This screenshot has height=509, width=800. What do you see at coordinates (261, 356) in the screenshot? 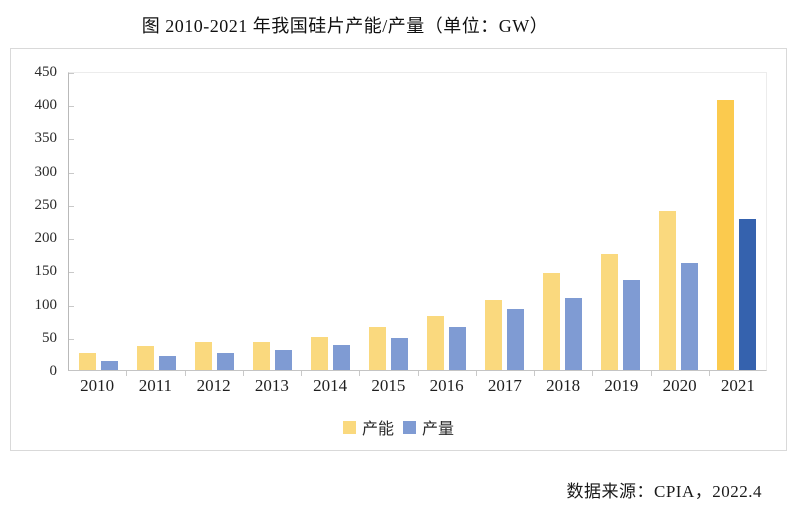
I see `bar-产能-2013` at bounding box center [261, 356].